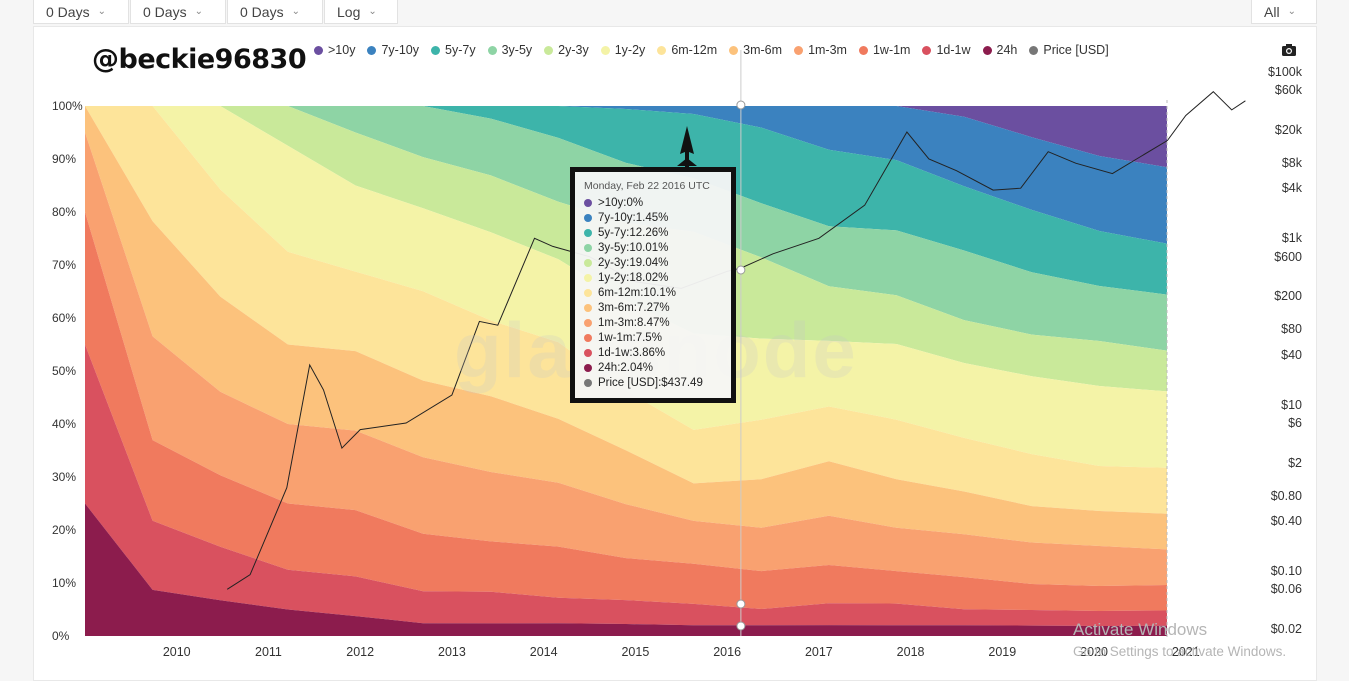 The width and height of the screenshot is (1349, 681). Describe the element at coordinates (628, 382) in the screenshot. I see `tooltip-label: Price [USD]` at that location.